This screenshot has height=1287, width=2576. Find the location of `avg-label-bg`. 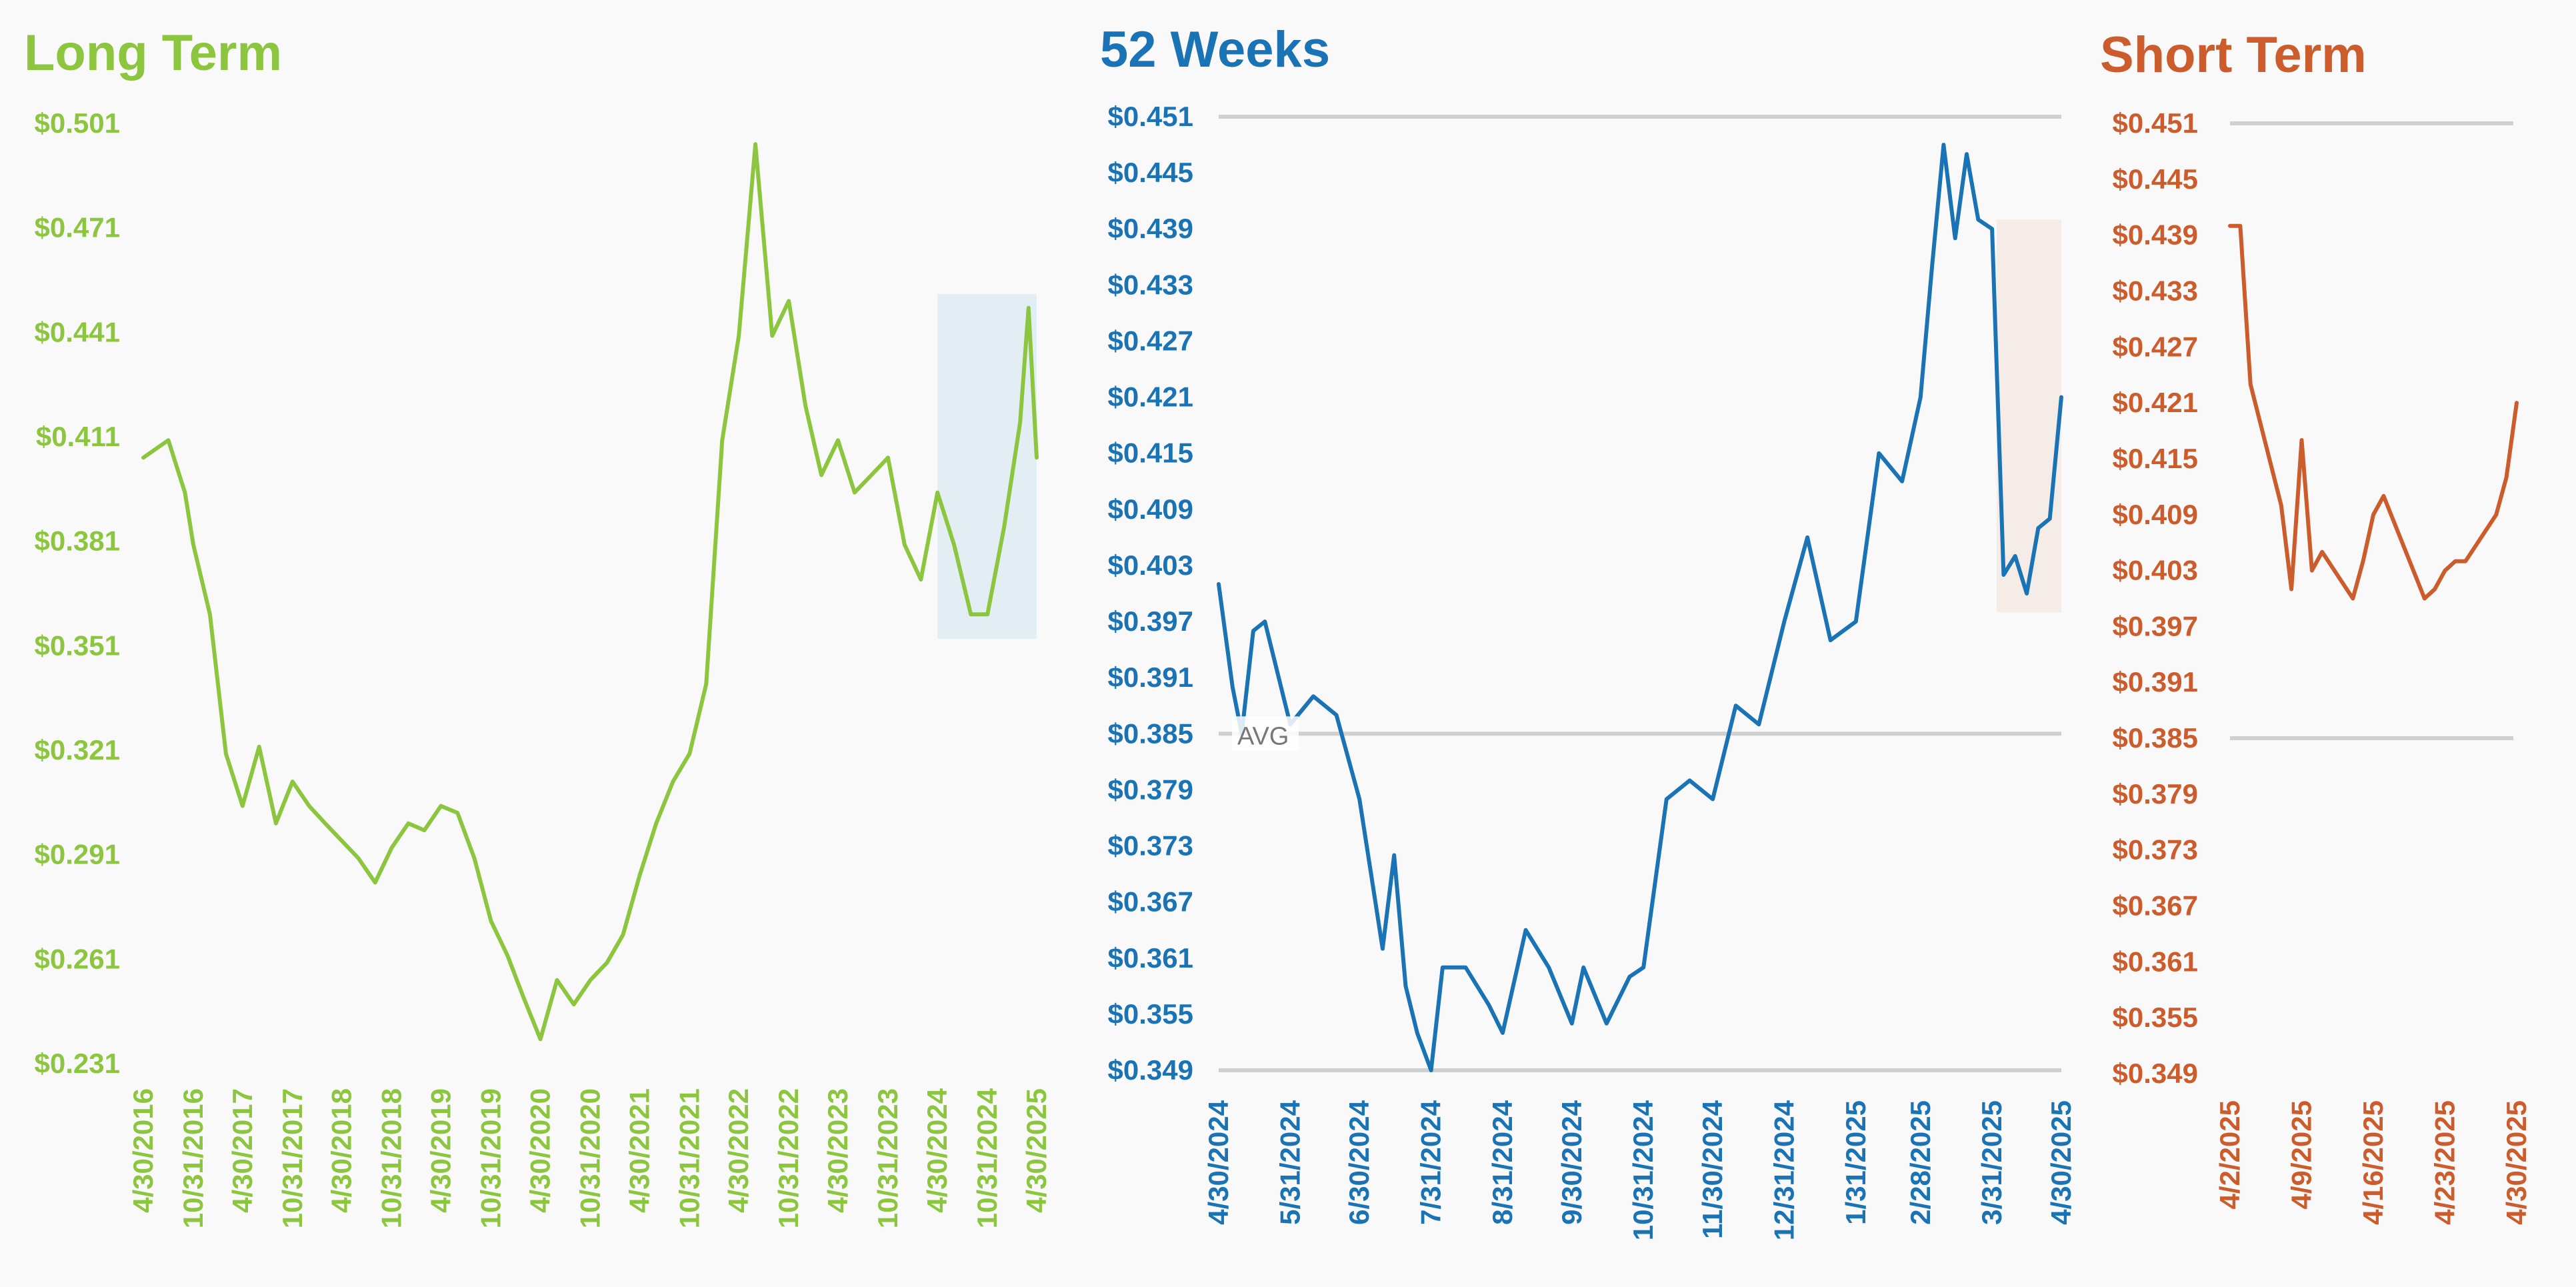

avg-label-bg is located at coordinates (1265, 734).